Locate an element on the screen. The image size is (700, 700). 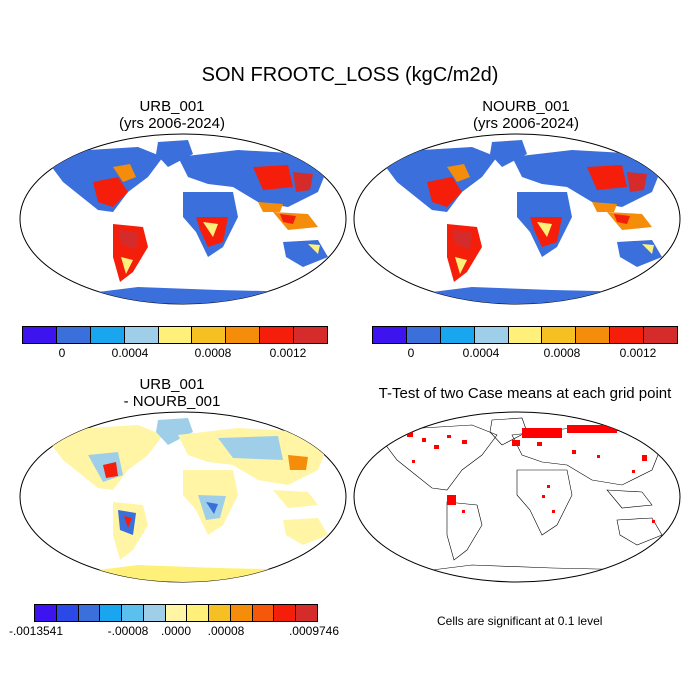
panel-title-urb: URB_001 (yrs 2006-2024) is located at coordinates (172, 115).